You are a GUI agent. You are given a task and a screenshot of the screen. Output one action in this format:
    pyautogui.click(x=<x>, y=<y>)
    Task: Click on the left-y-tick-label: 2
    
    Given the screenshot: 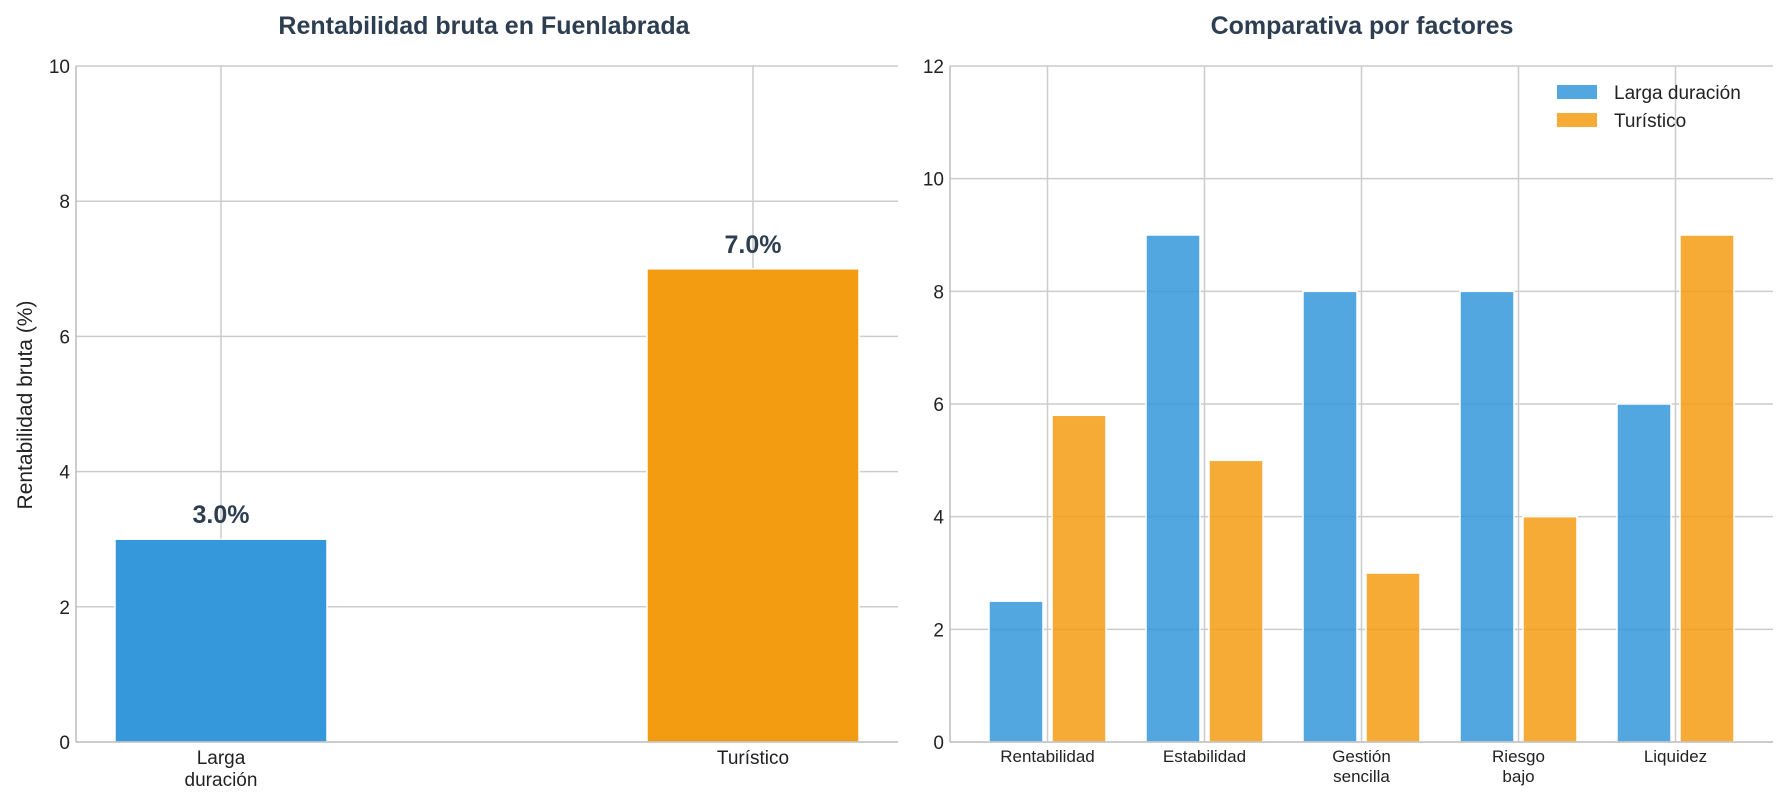 What is the action you would take?
    pyautogui.click(x=64, y=608)
    